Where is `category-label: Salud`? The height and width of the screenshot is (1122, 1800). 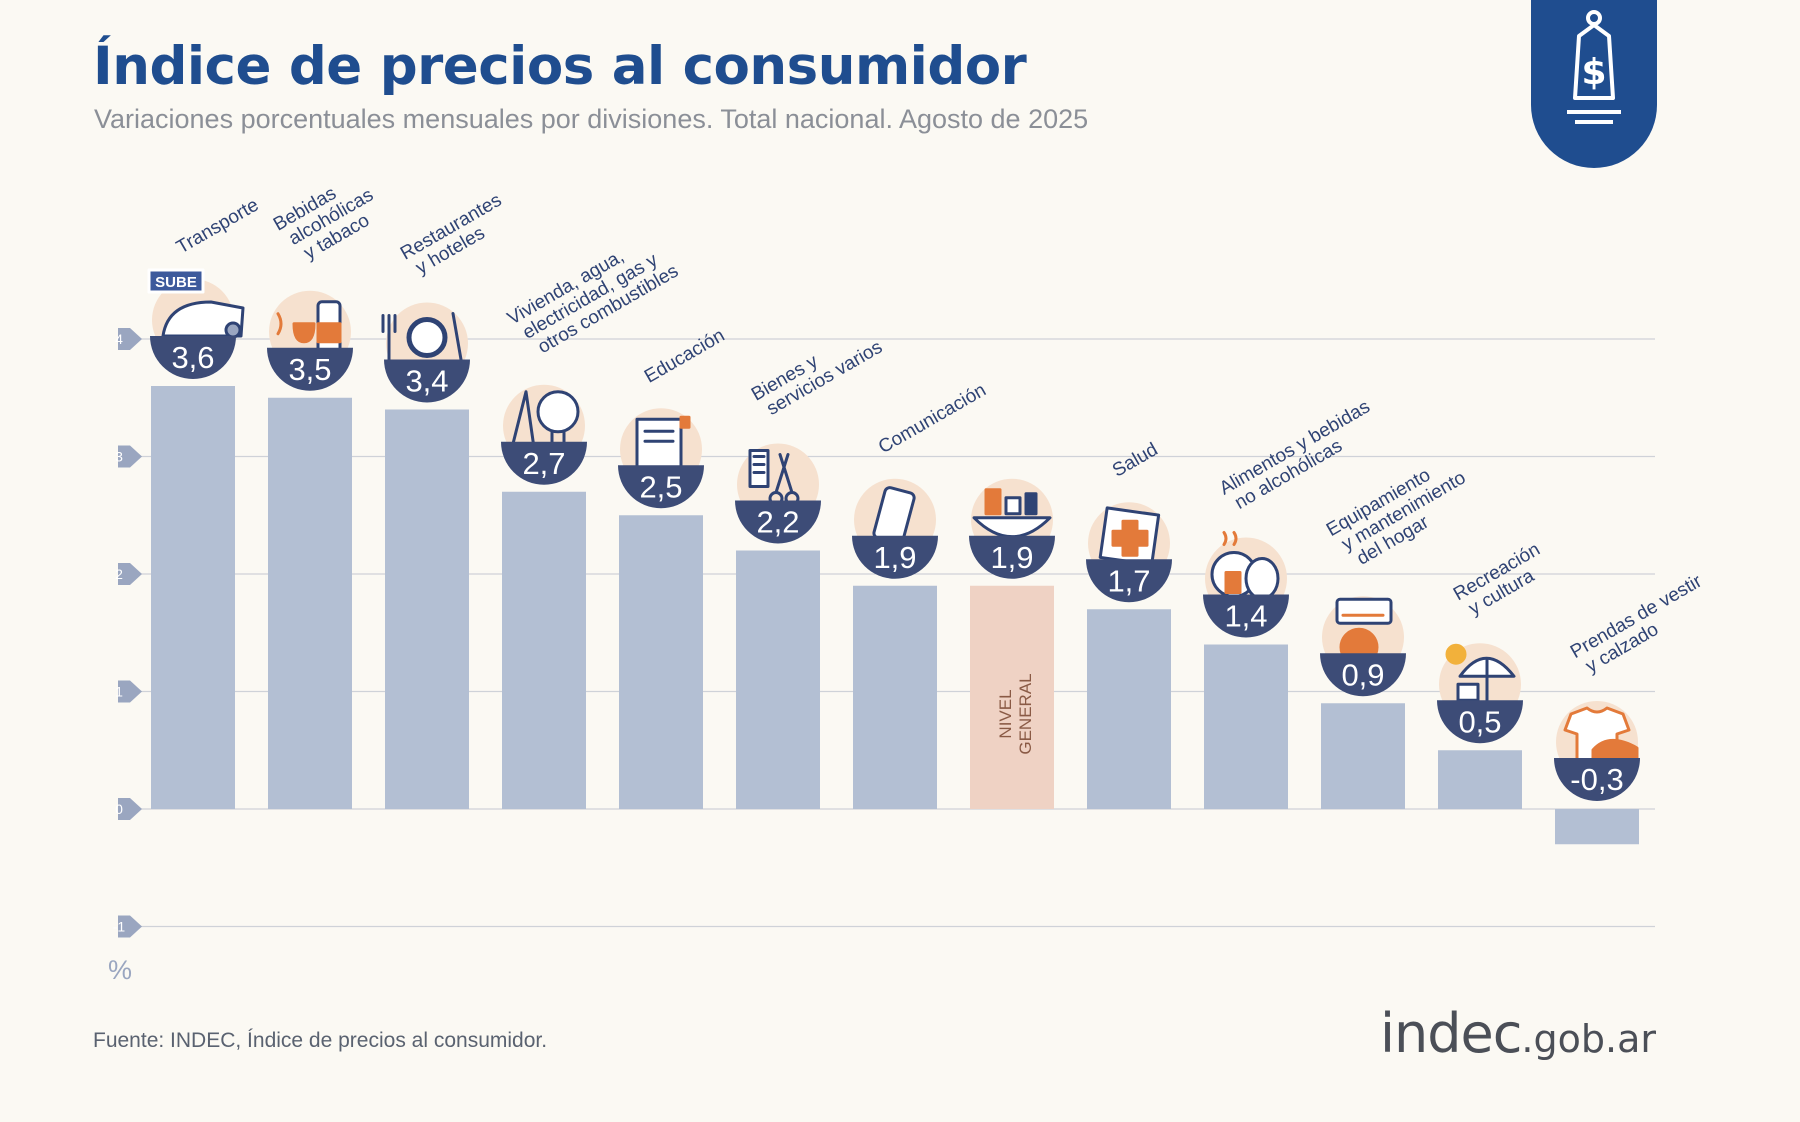 category-label: Salud is located at coordinates (1135, 460).